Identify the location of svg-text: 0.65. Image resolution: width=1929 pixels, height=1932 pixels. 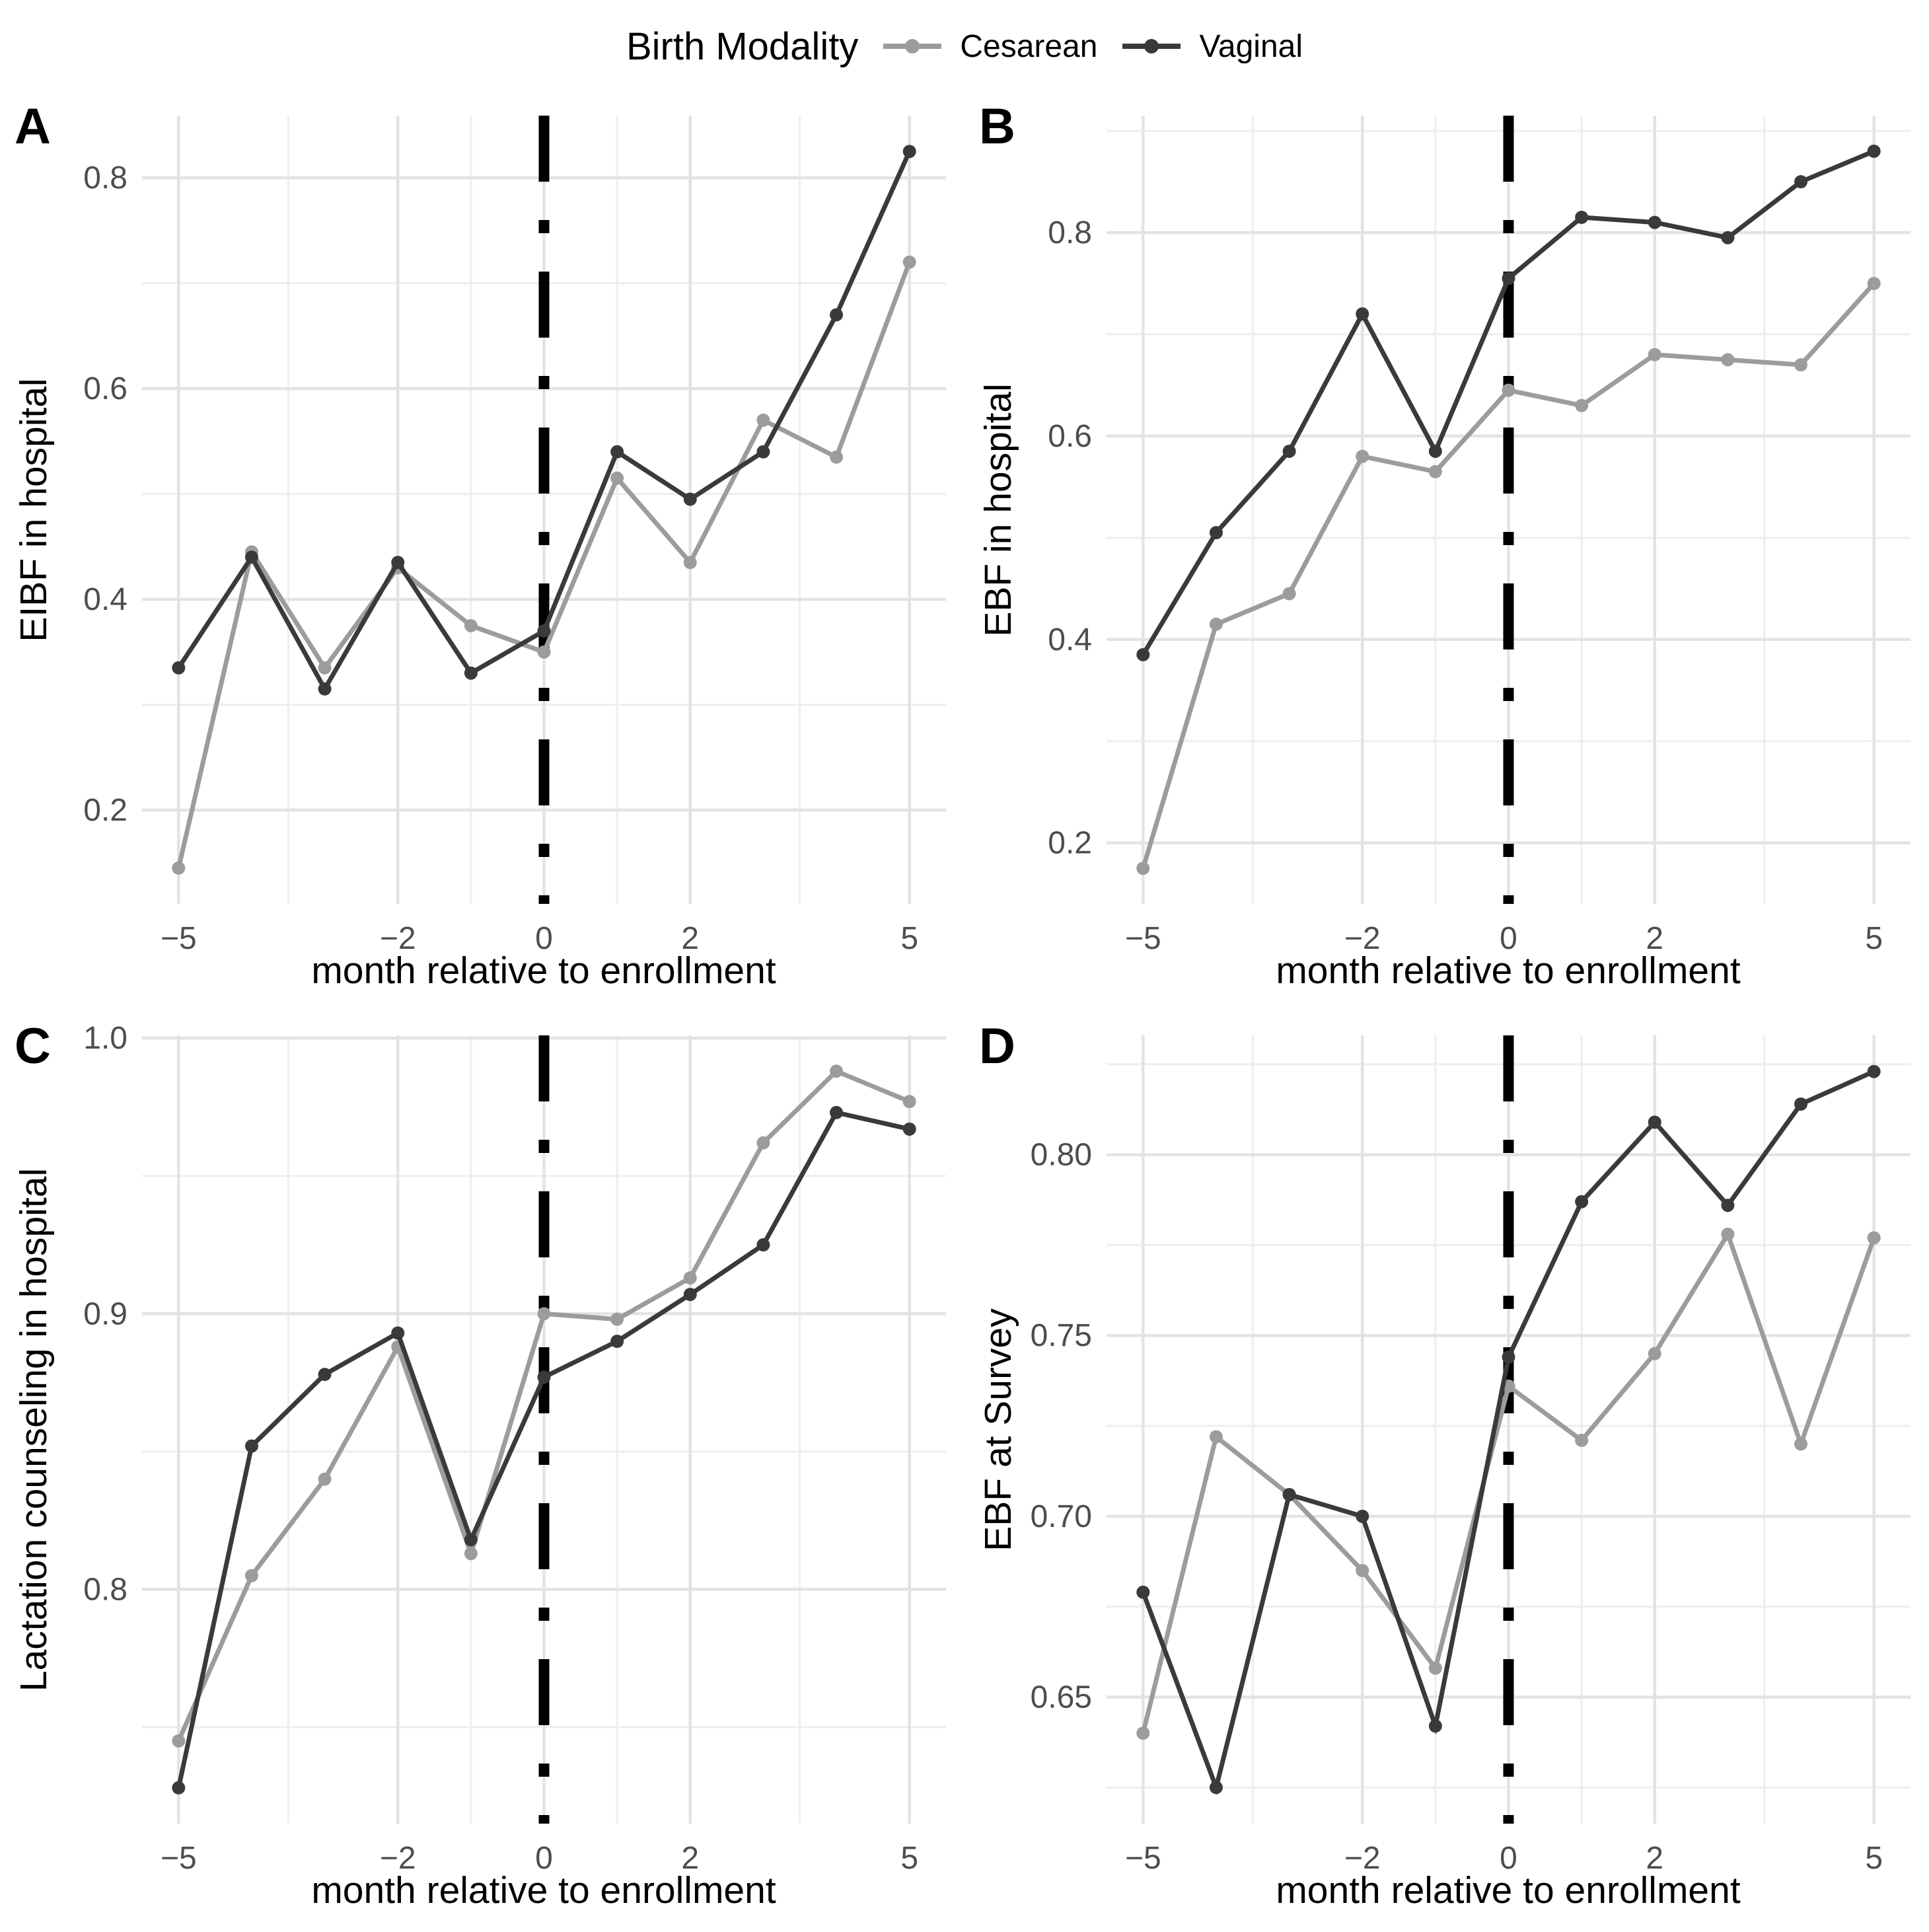
(1061, 1697).